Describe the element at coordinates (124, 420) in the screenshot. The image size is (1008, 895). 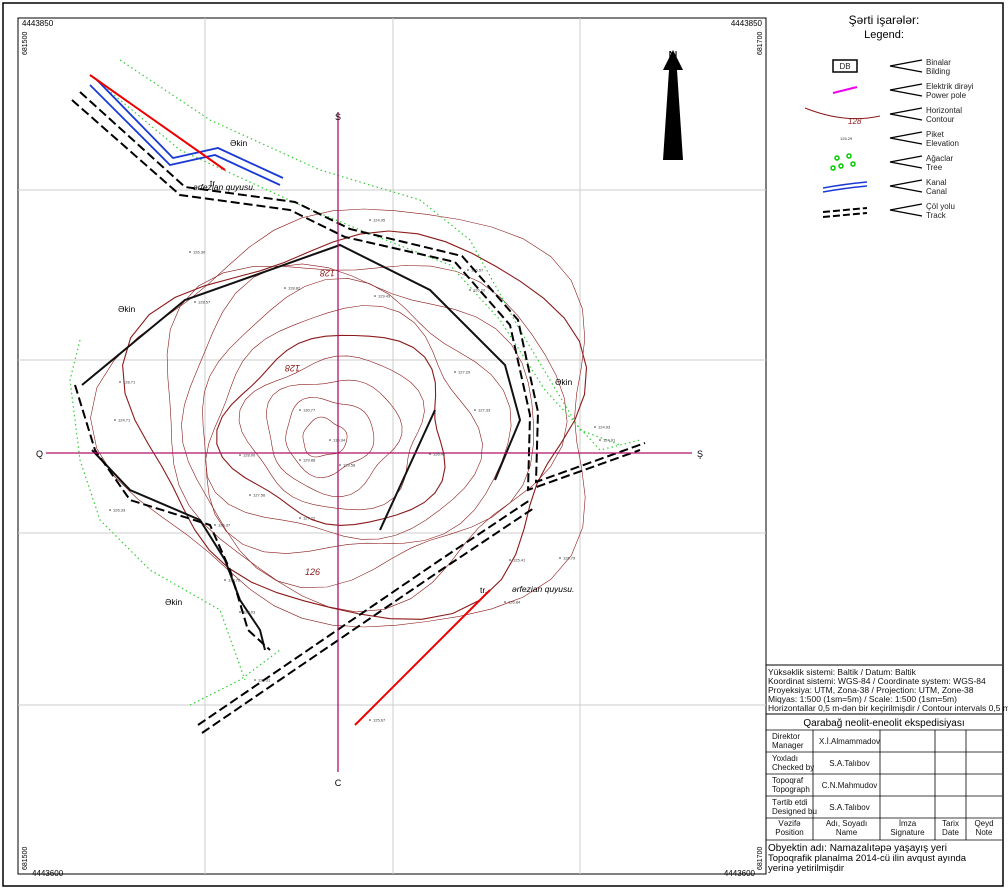
I see `elevation-label: 124.71` at that location.